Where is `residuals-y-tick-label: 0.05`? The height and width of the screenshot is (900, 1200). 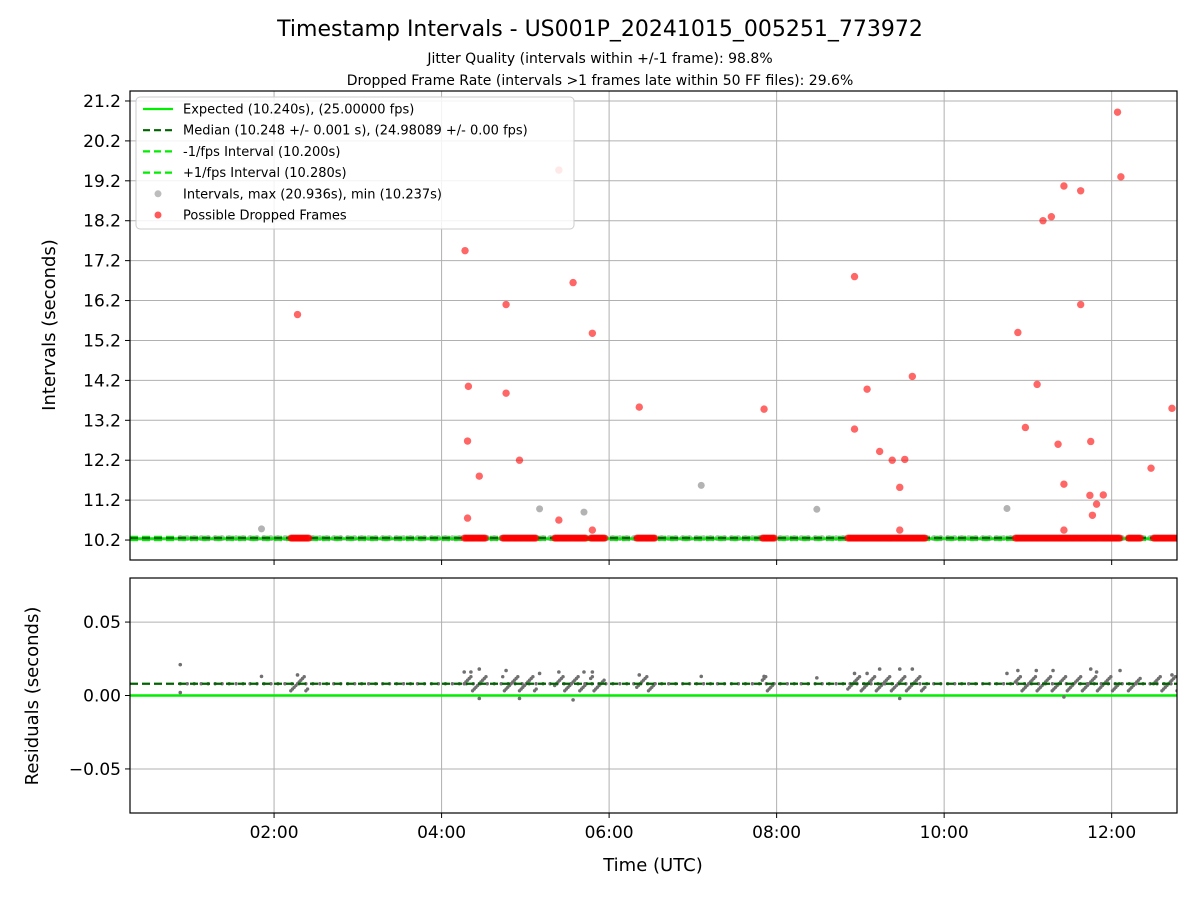 residuals-y-tick-label: 0.05 is located at coordinates (102, 623).